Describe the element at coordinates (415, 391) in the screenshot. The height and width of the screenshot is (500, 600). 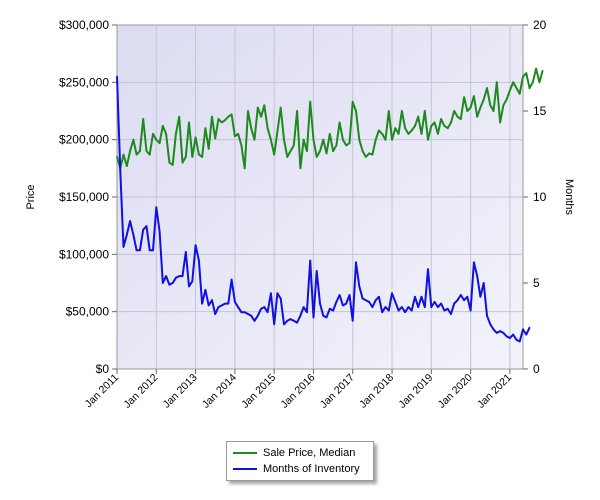
I see `x-tick-label: Jan 2019` at that location.